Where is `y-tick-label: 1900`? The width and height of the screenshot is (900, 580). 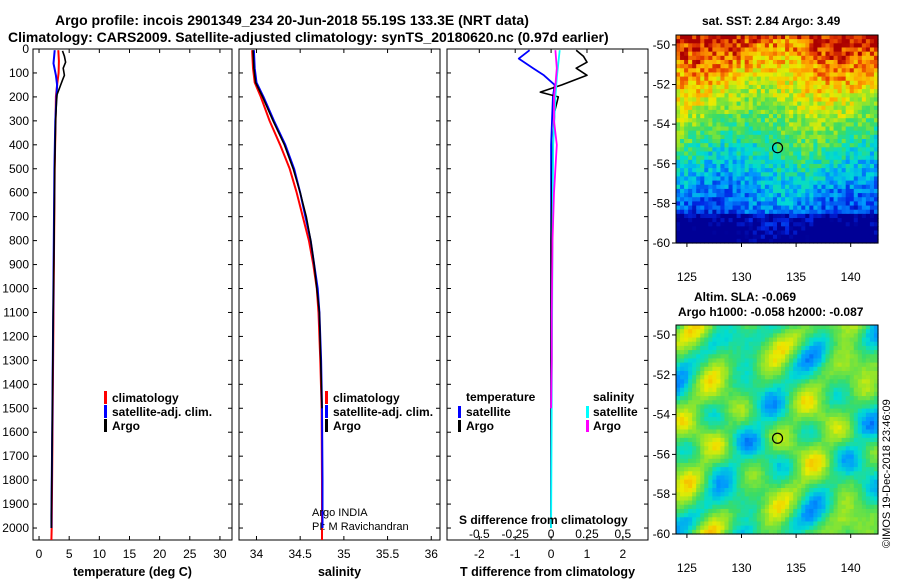
y-tick-label: 1900 is located at coordinates (15, 504).